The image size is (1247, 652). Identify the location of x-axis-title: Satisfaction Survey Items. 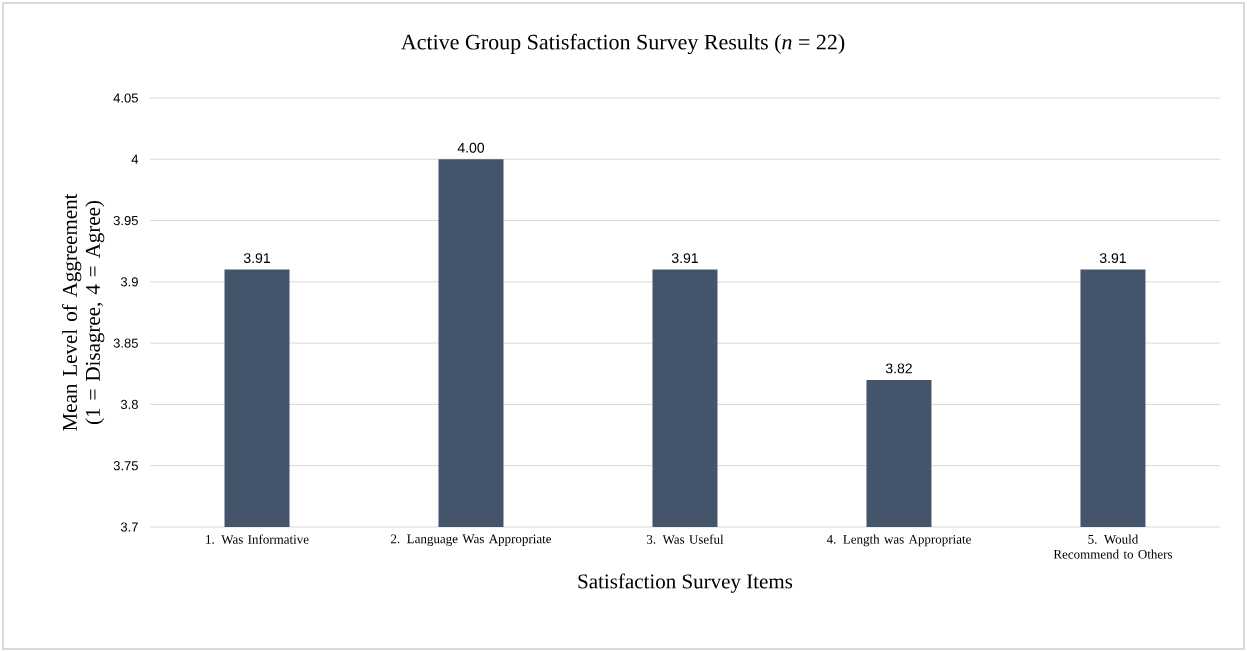
(685, 583).